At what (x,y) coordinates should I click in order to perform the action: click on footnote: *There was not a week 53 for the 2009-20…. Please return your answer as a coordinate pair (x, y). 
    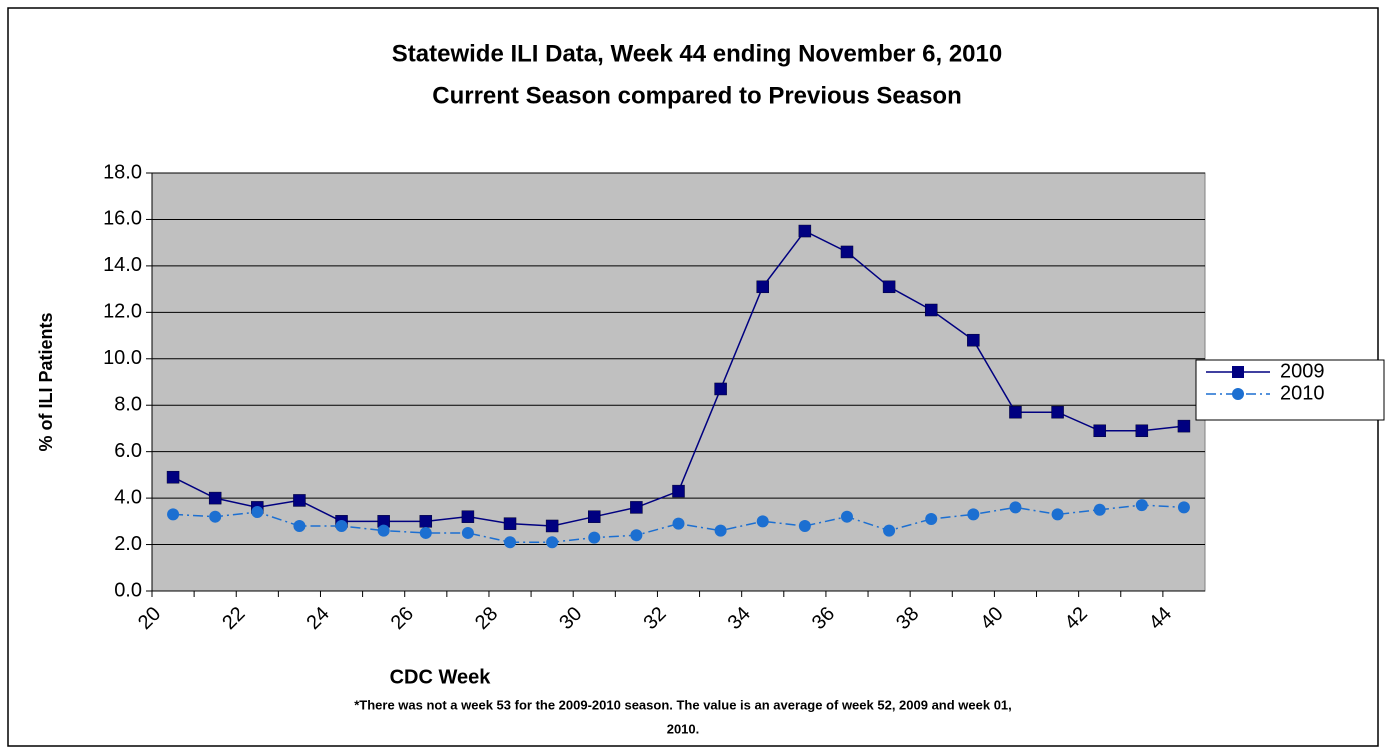
    Looking at the image, I should click on (683, 704).